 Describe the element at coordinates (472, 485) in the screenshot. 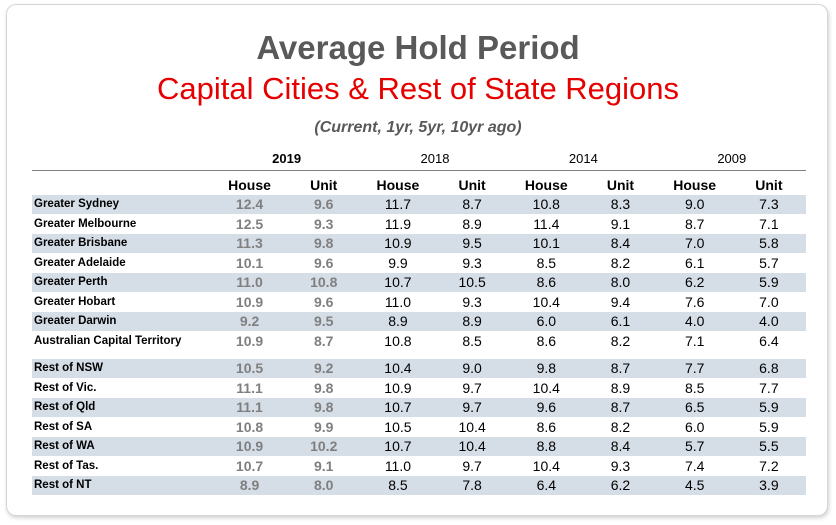

I see `value-cell: 7.8` at that location.